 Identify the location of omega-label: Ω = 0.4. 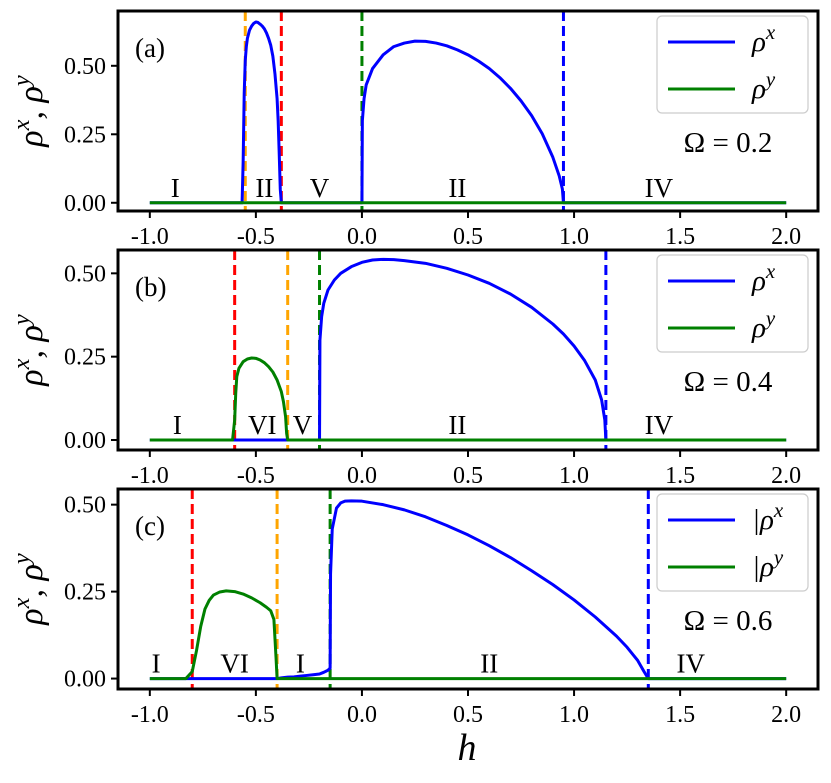
(728, 382).